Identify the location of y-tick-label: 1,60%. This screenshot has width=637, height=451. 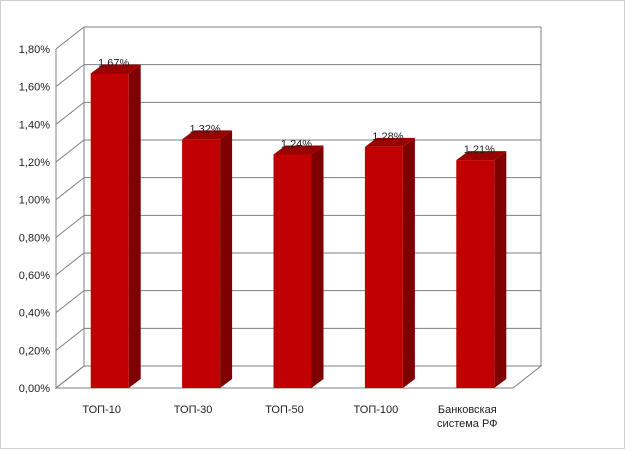
(34, 88).